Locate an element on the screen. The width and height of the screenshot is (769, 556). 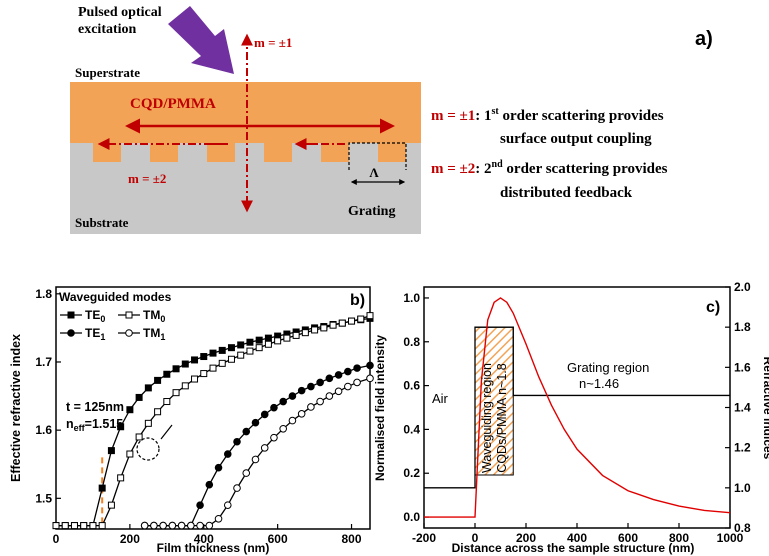
x-tick-label: 1000 is located at coordinates (730, 538).